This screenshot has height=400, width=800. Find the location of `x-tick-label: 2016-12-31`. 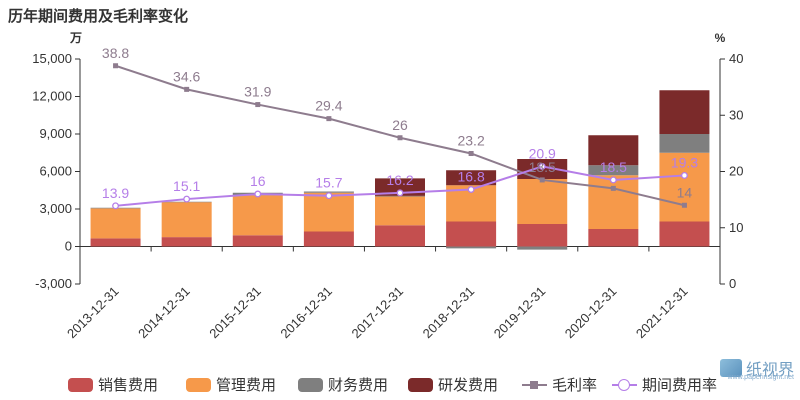

x-tick-label: 2016-12-31 is located at coordinates (306, 313).